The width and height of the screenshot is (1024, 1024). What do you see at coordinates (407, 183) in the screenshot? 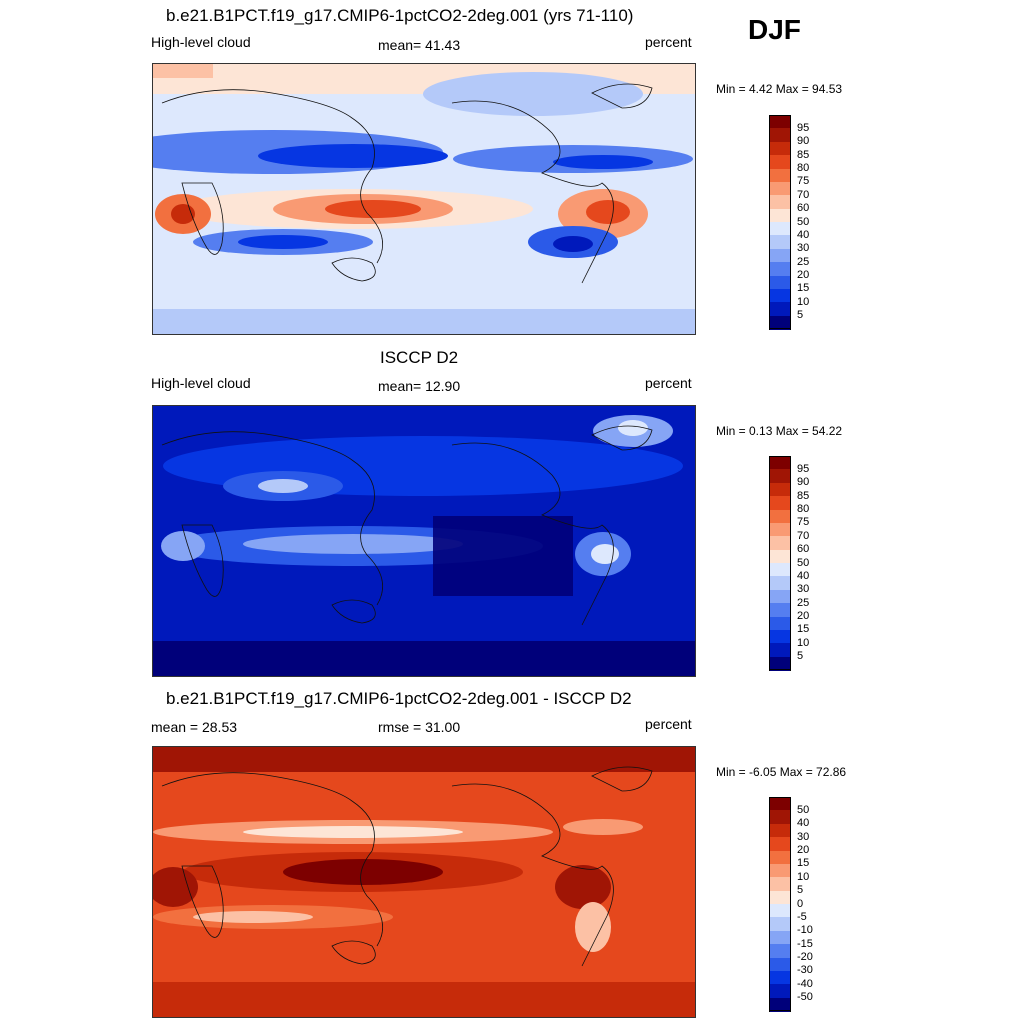
I see `panel1-coastlines` at bounding box center [407, 183].